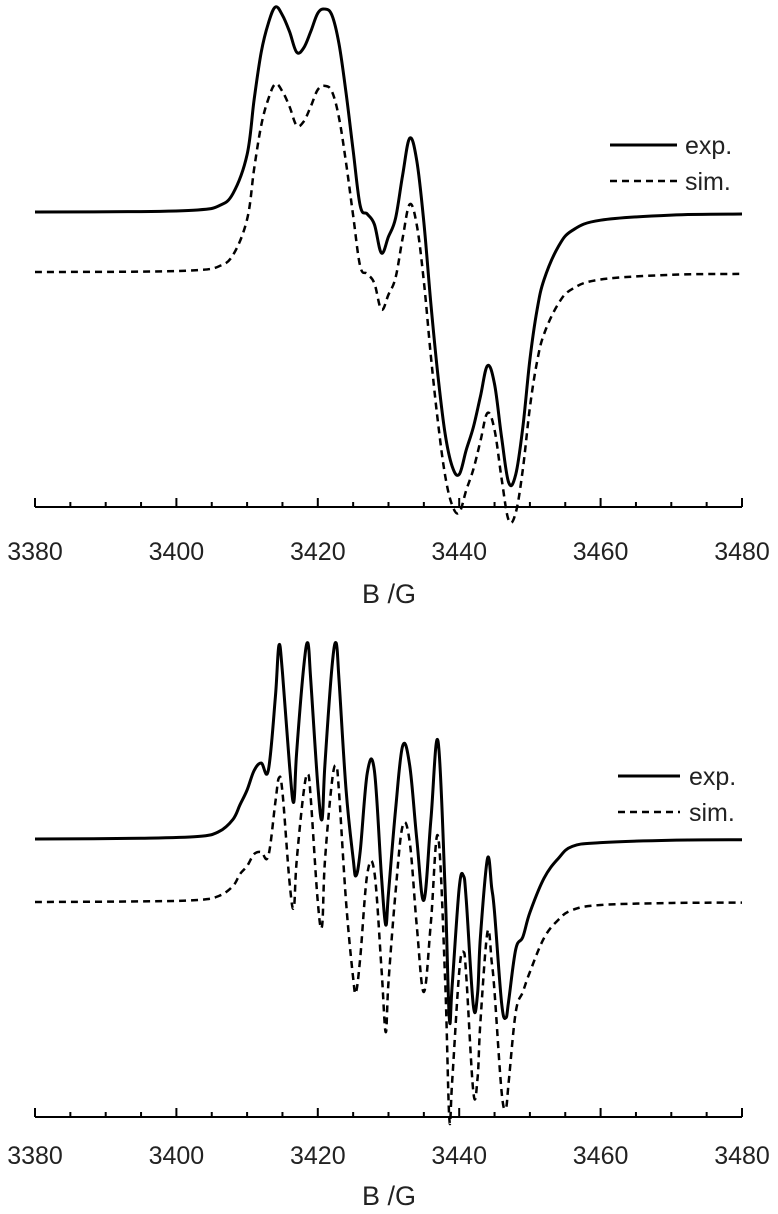  What do you see at coordinates (712, 777) in the screenshot?
I see `legend-exp-label-bottom: exp.` at bounding box center [712, 777].